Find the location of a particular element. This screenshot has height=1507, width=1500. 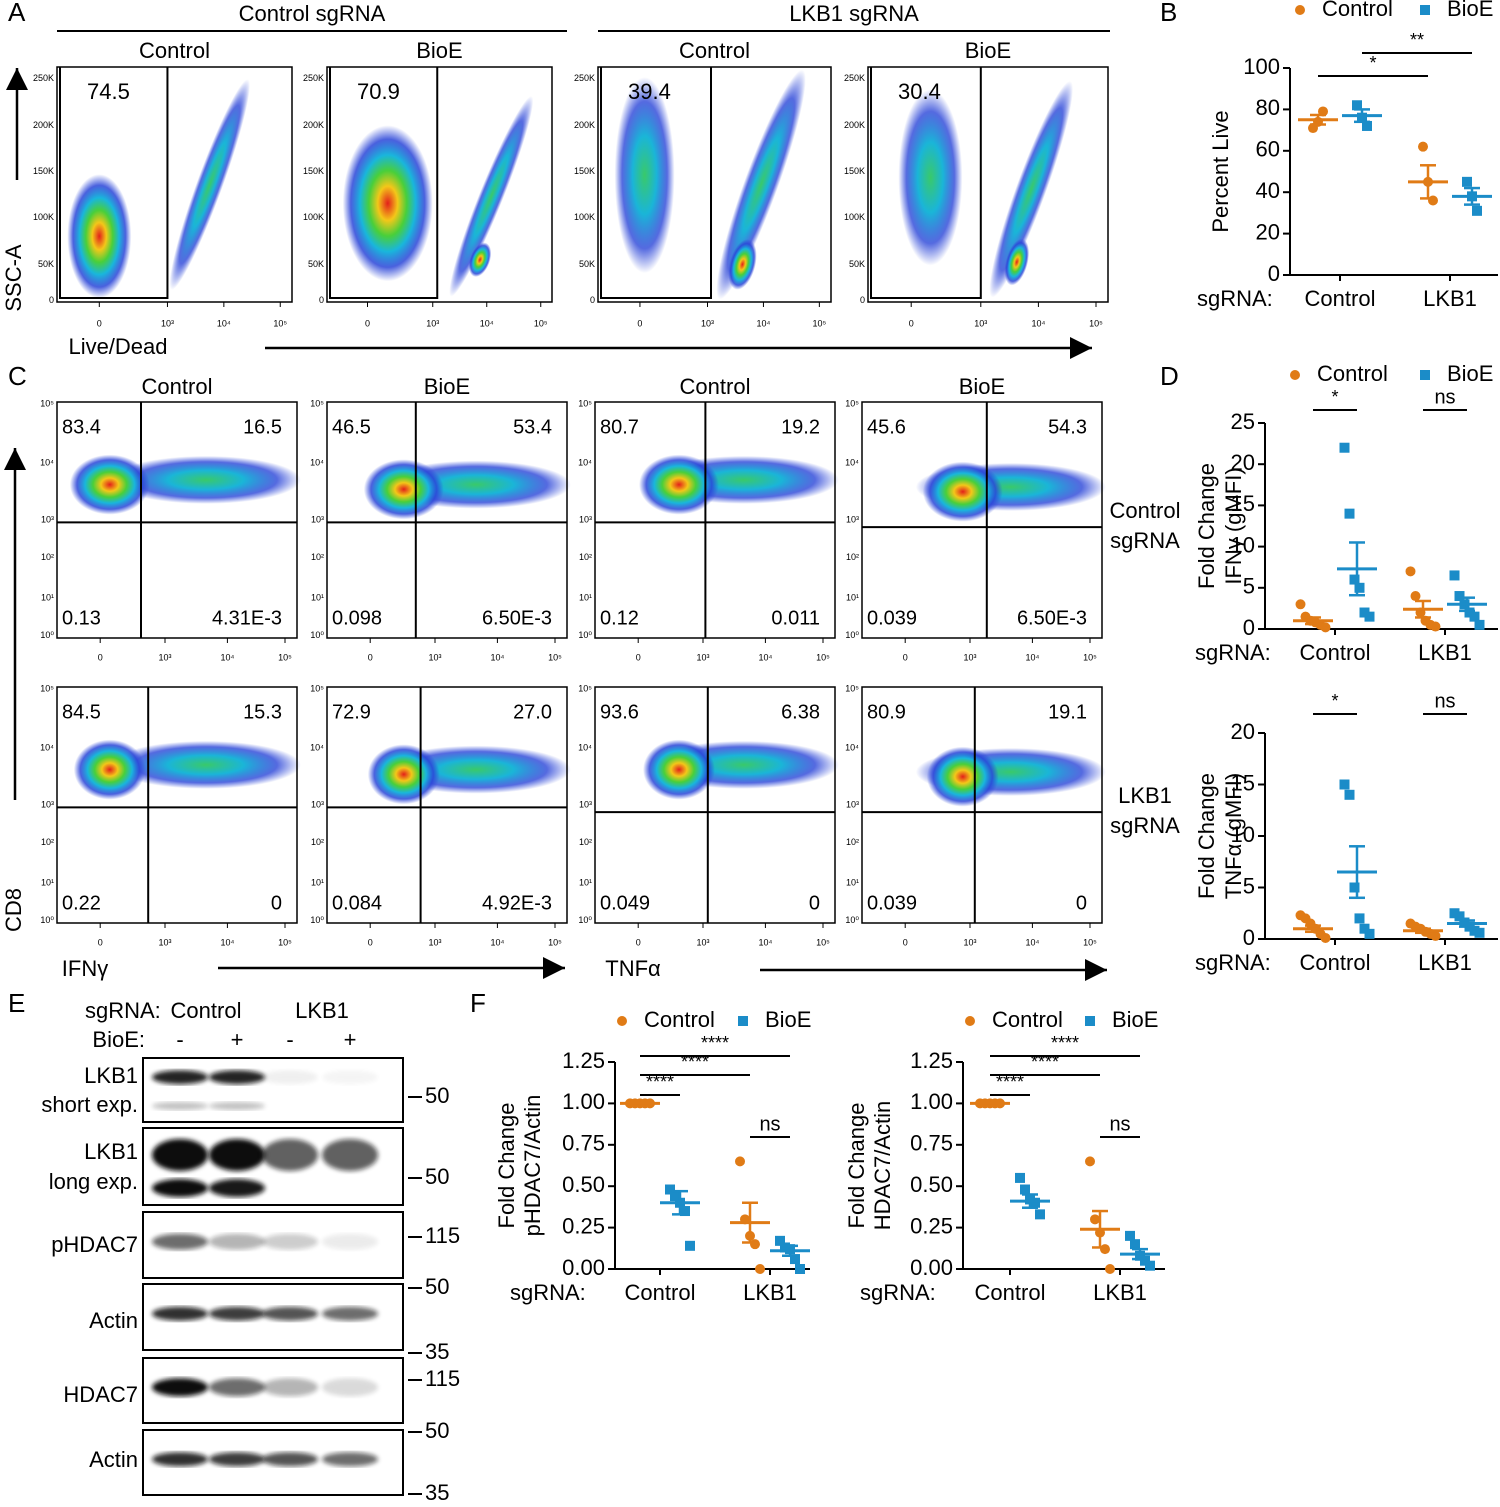

header-label: BioE: is located at coordinates (118, 1039).